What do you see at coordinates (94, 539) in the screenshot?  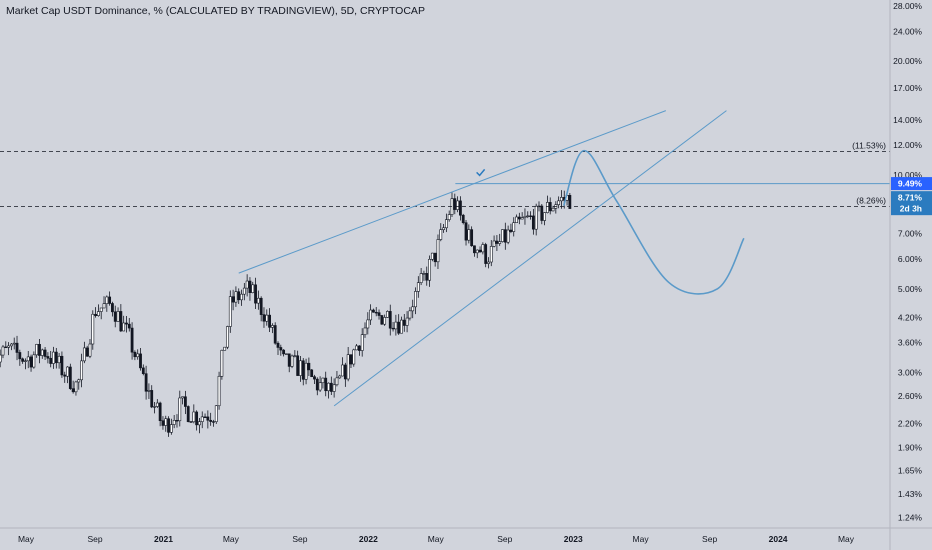 I see `x-tick-label: Sep` at bounding box center [94, 539].